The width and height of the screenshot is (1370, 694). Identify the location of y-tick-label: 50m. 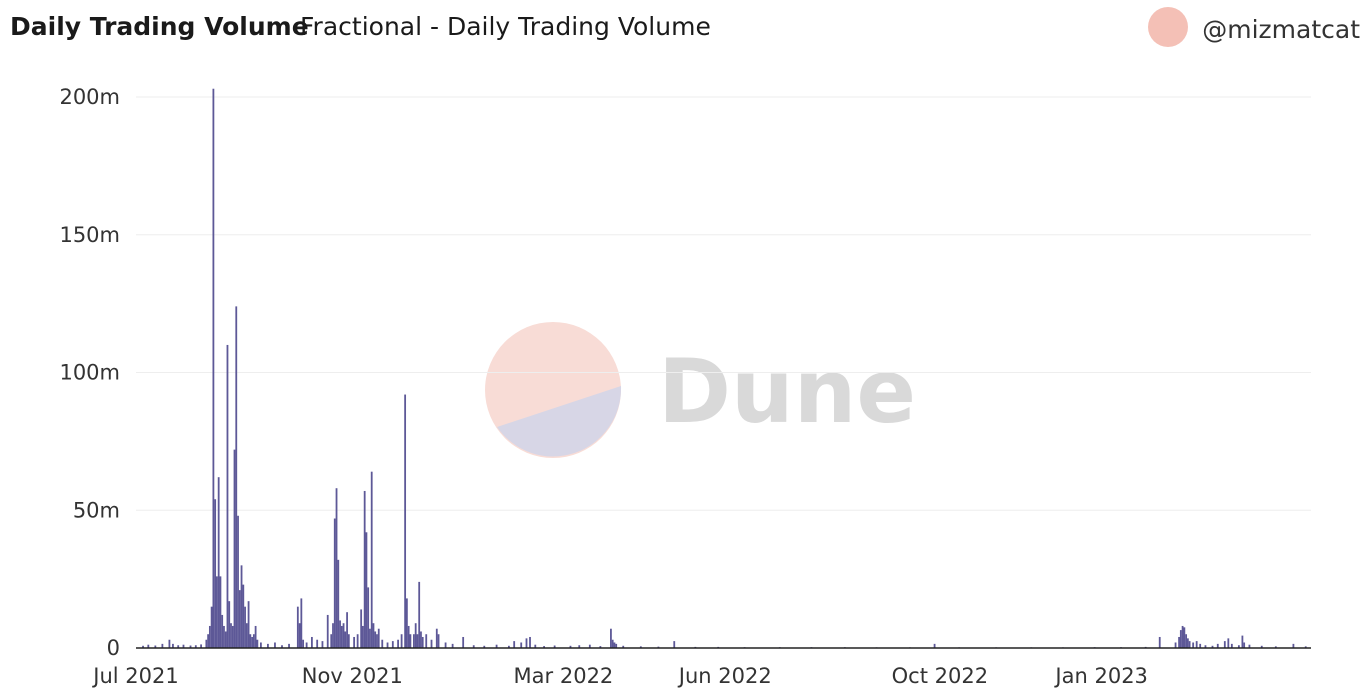
(96, 510).